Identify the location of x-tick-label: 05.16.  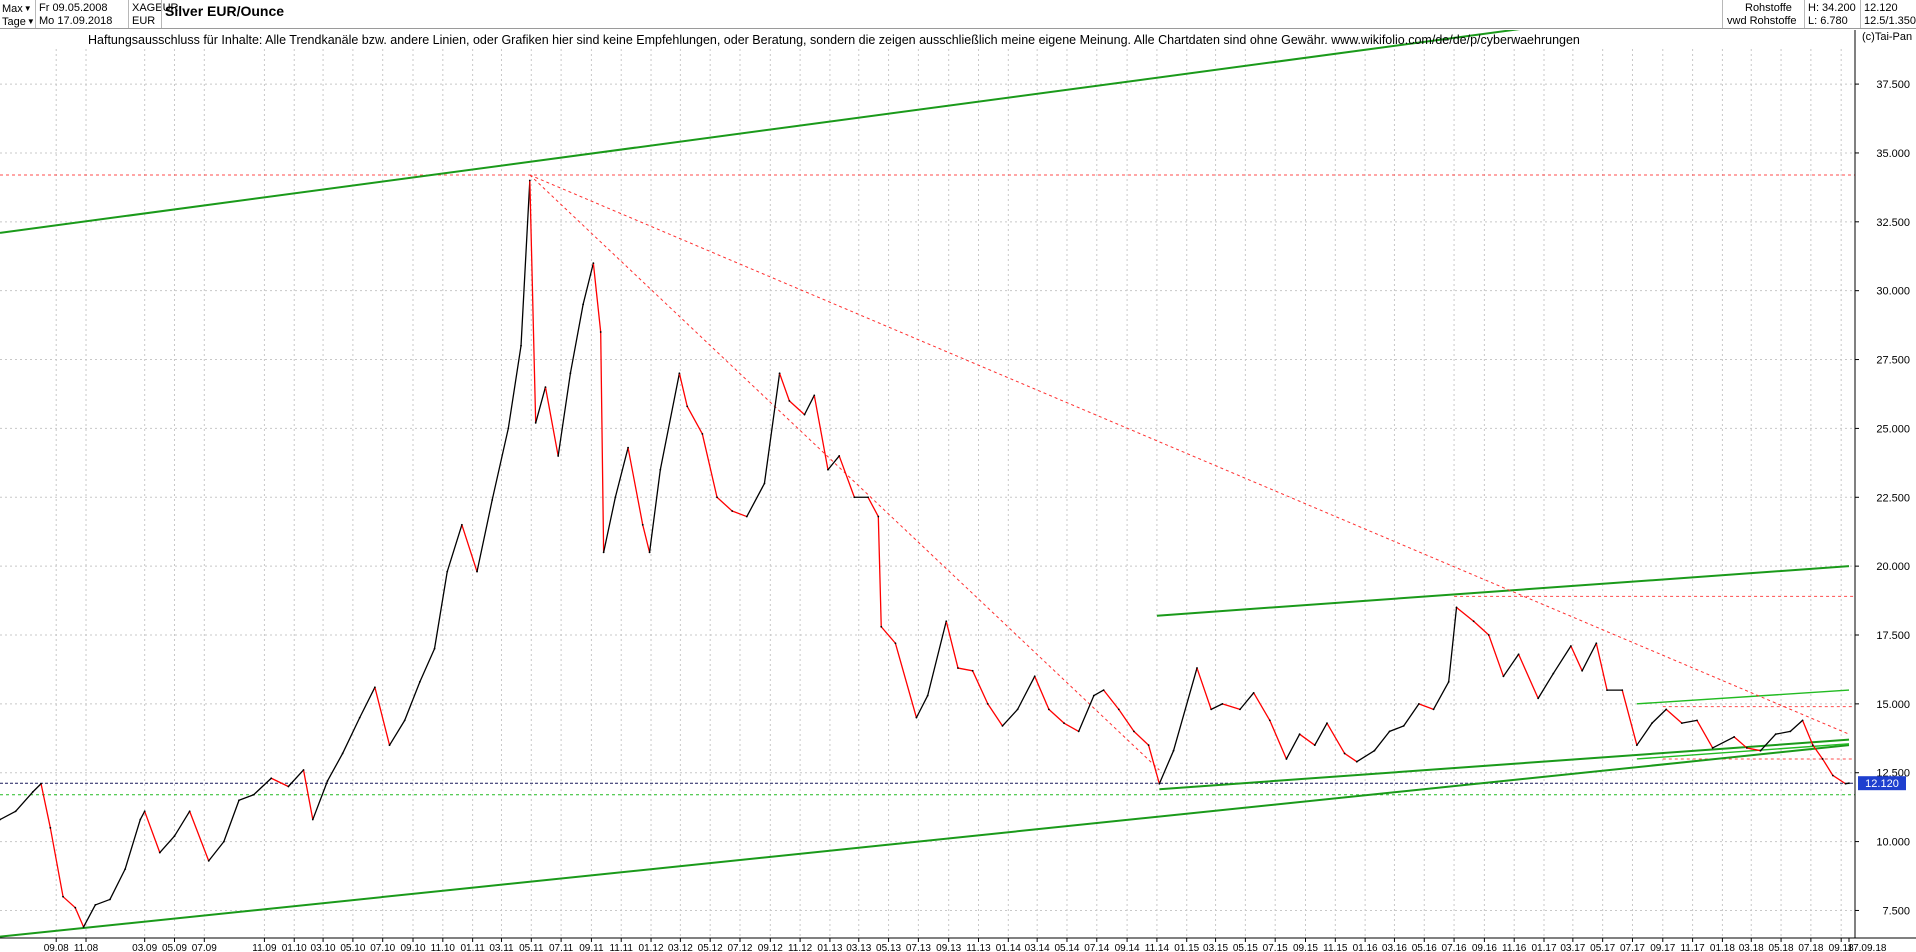
(1424, 947).